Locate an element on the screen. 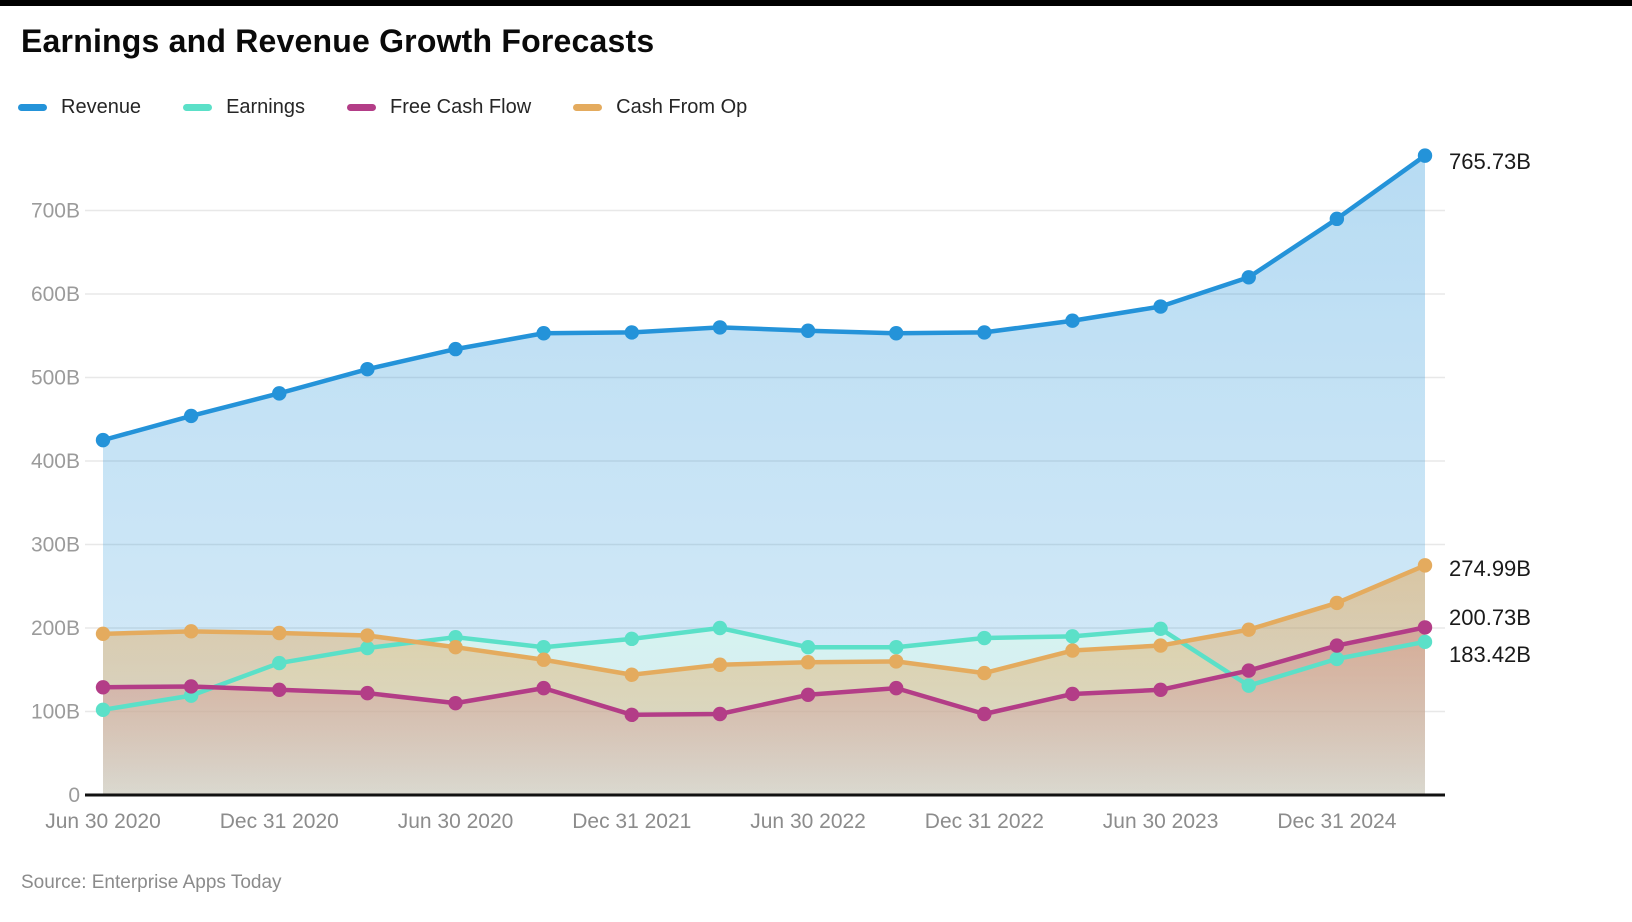 The width and height of the screenshot is (1632, 922). y-axis-labels: 0 100B 200B 300B 400B 500B 600B 700B is located at coordinates (55, 504).